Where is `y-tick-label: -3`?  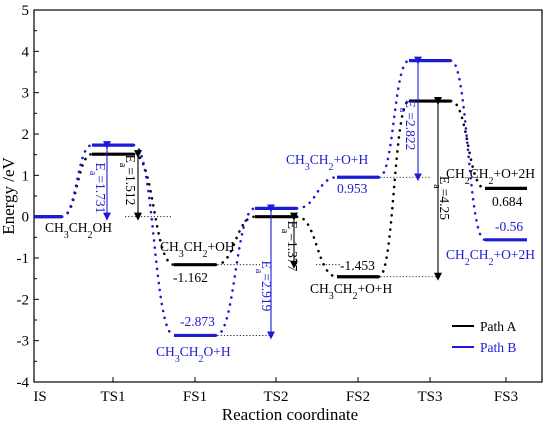 y-tick-label: -3 is located at coordinates (23, 342).